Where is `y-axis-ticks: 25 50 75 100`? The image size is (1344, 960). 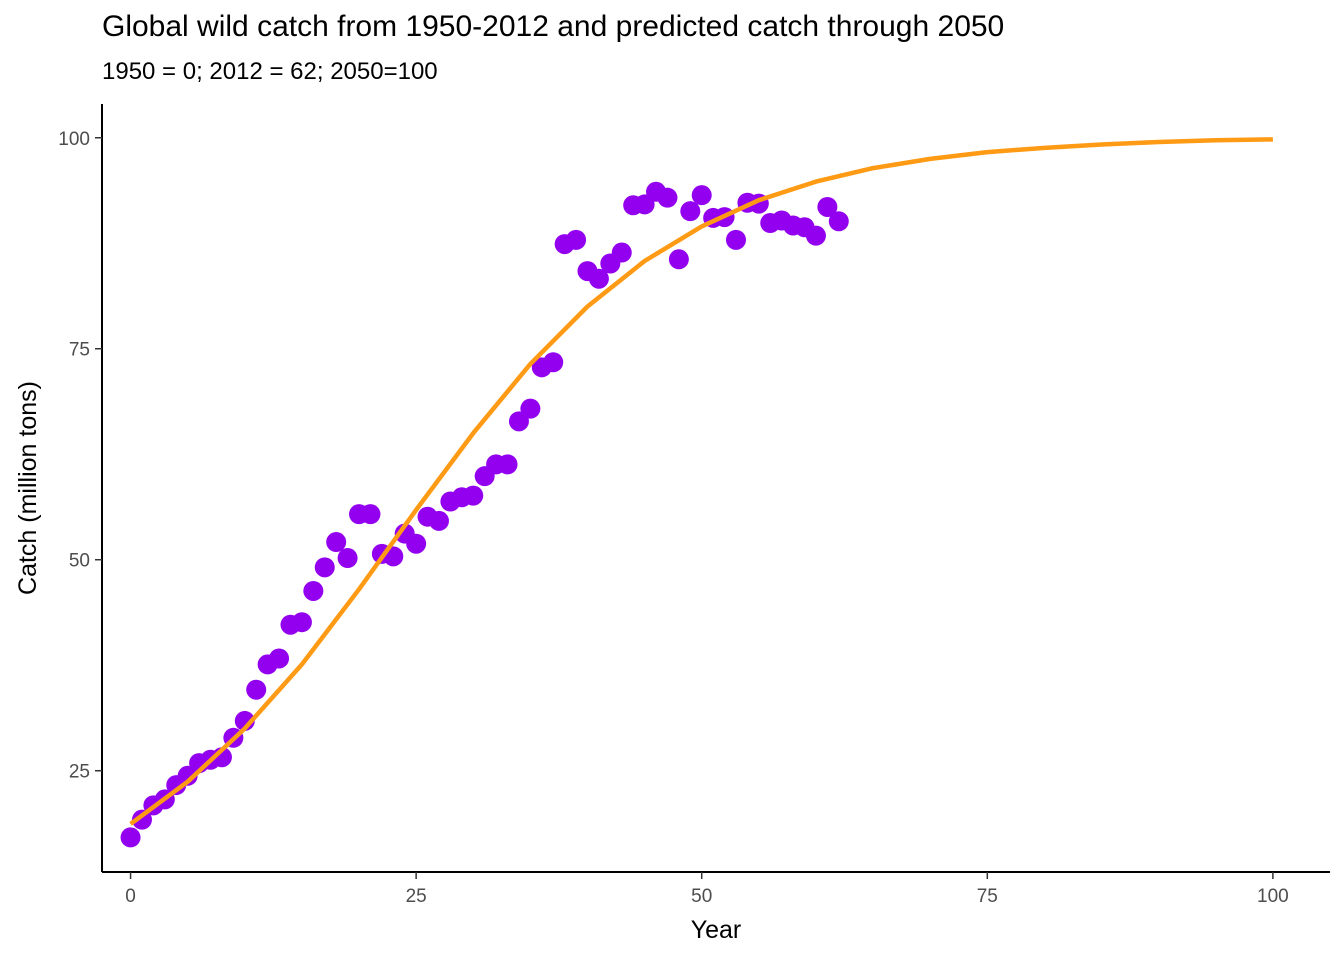 y-axis-ticks: 25 50 75 100 is located at coordinates (80, 456).